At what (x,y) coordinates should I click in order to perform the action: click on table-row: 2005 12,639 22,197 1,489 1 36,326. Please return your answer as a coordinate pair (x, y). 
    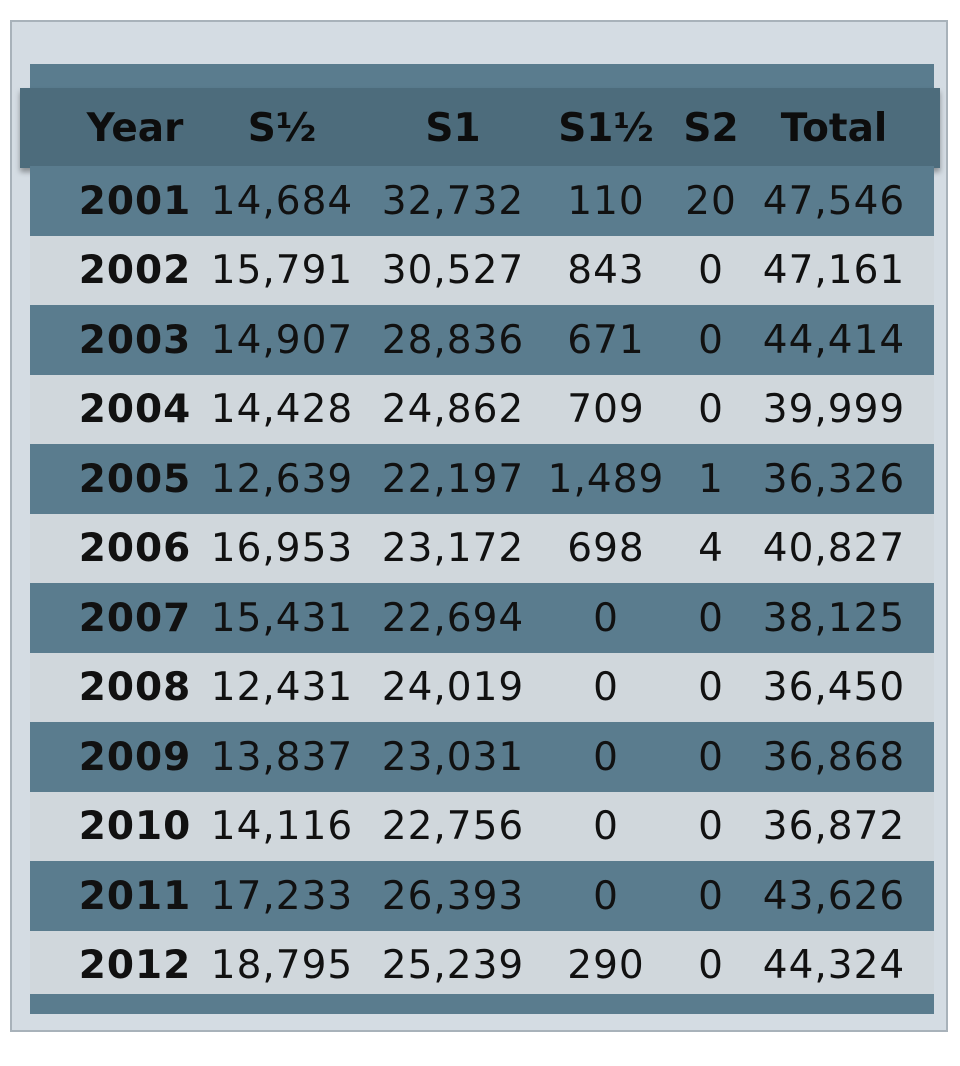
    Looking at the image, I should click on (482, 479).